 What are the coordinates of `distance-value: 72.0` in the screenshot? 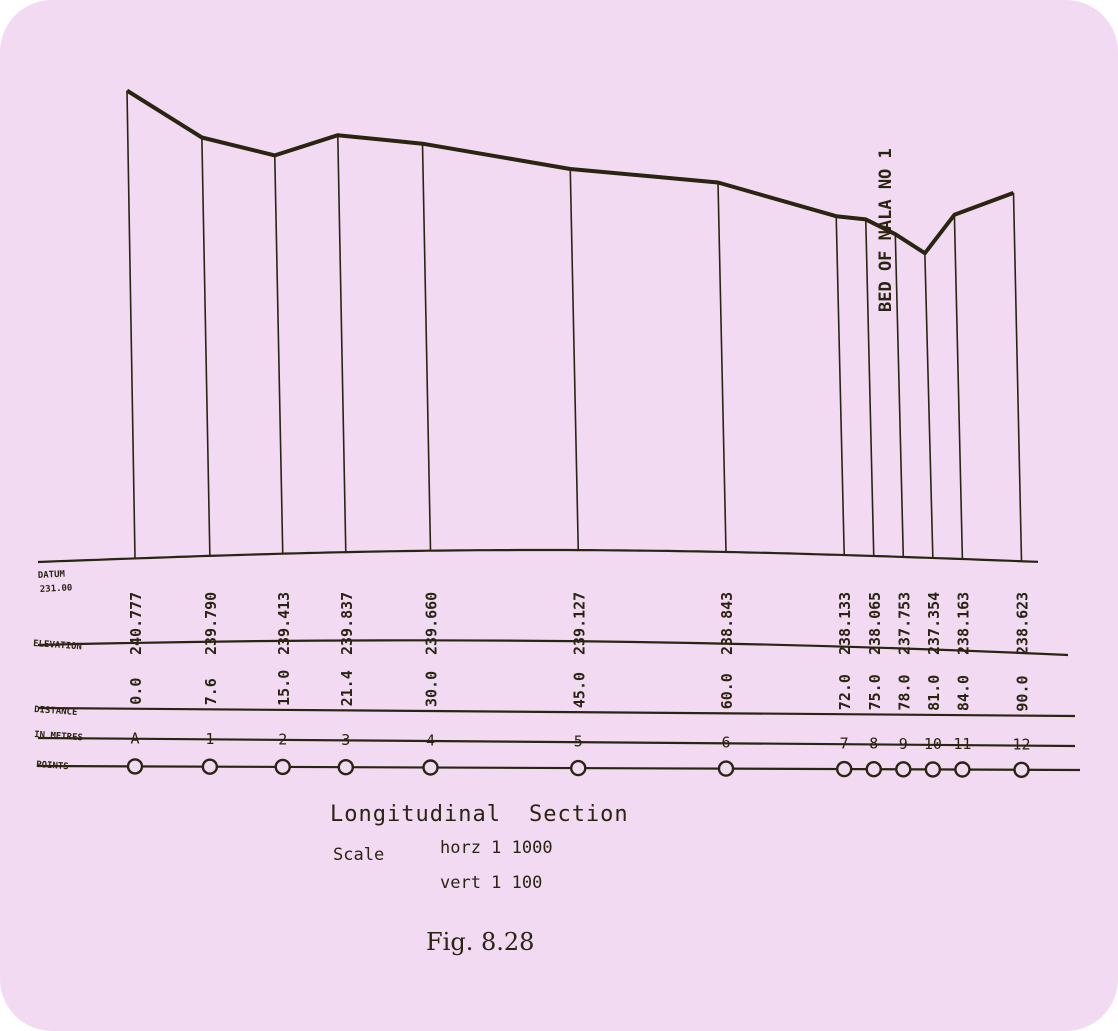 It's located at (845, 692).